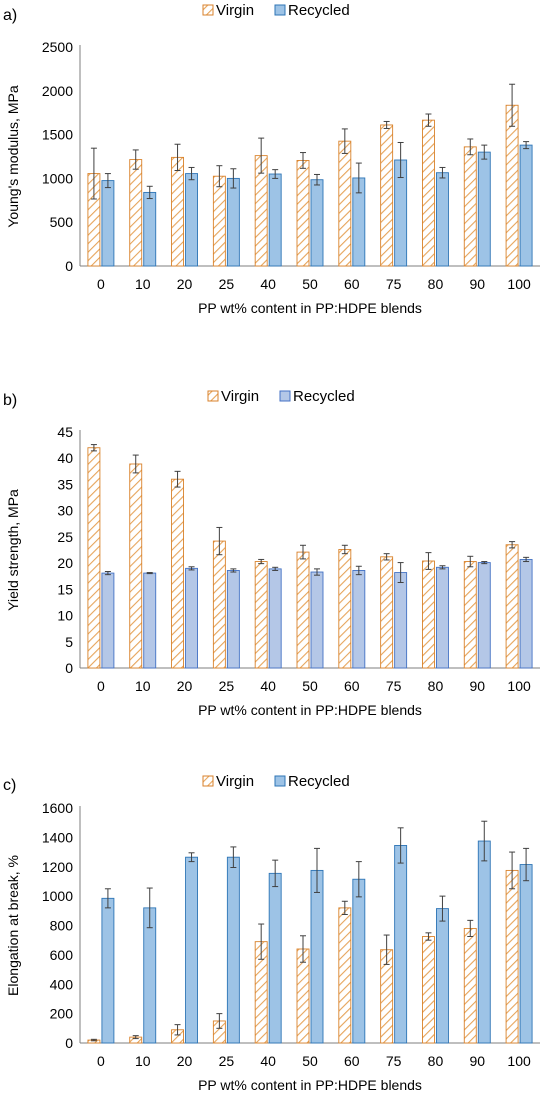 The image size is (550, 1098). Describe the element at coordinates (436, 1061) in the screenshot. I see `x-tick-label: 80` at that location.